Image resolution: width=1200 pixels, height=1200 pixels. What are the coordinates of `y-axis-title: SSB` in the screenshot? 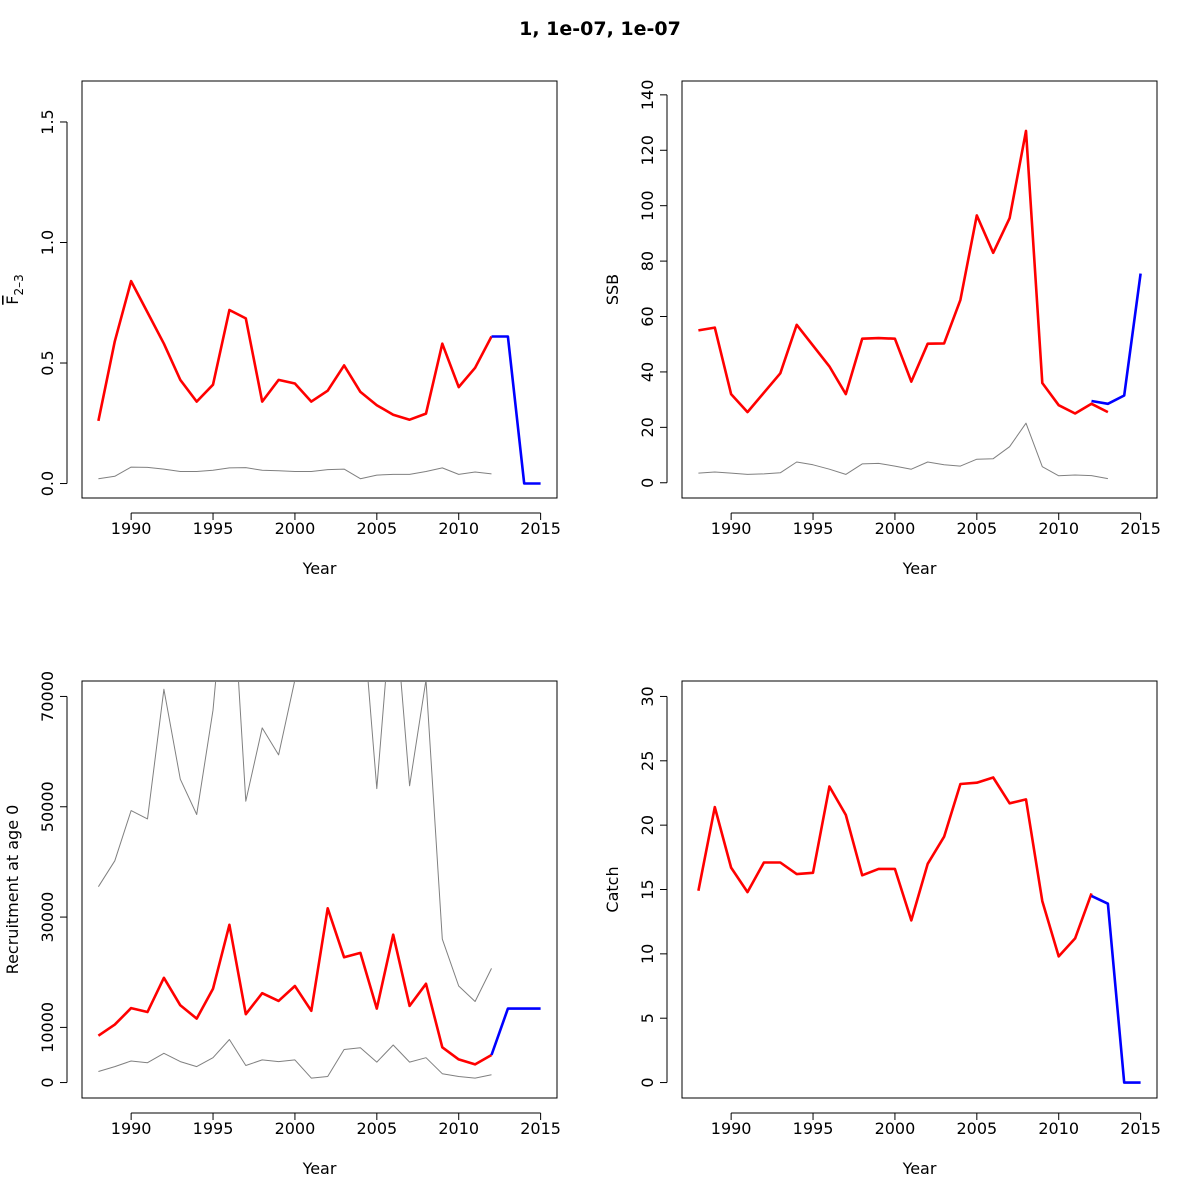 It's located at (612, 289).